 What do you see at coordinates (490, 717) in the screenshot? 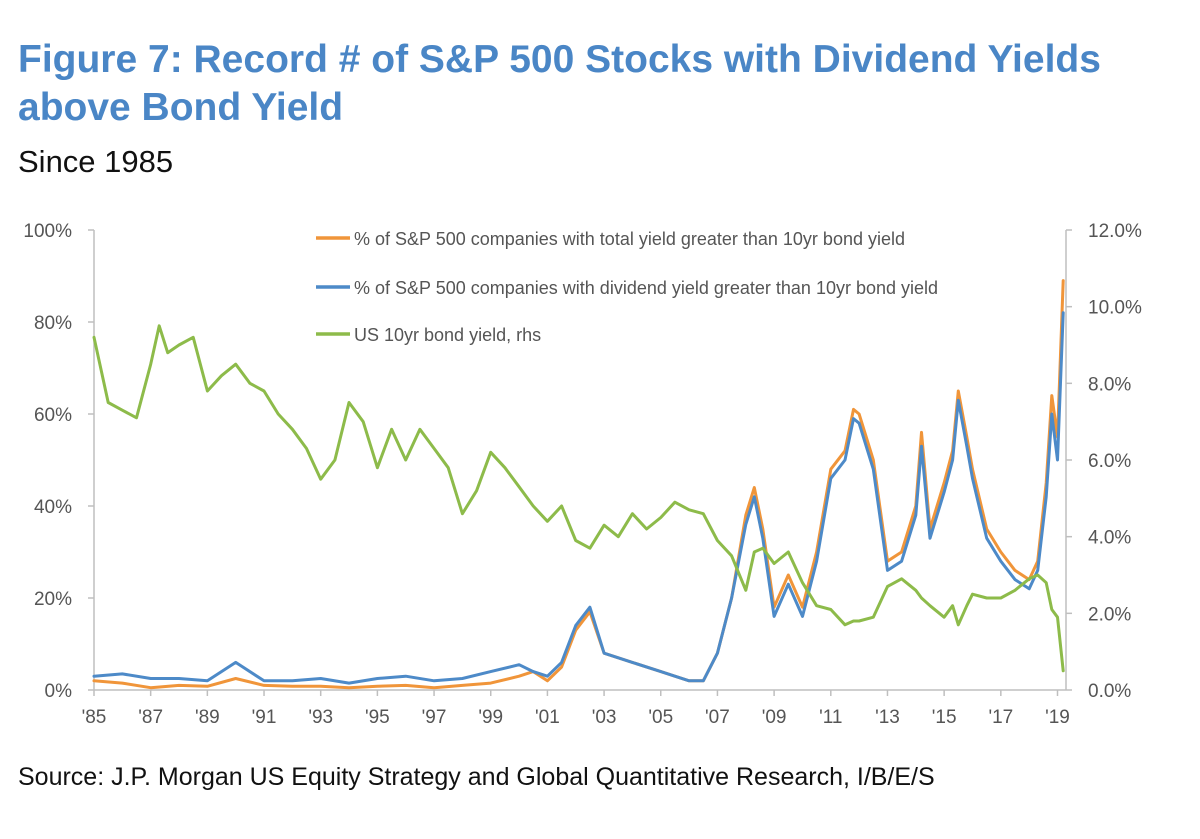
I see `x-axis-tick-label: '99` at bounding box center [490, 717].